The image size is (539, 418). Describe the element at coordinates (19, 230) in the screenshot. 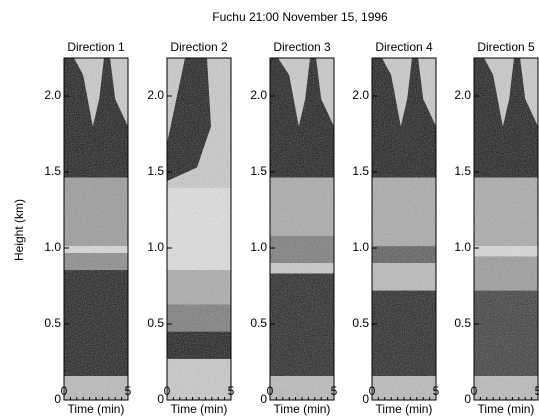

I see `y-axis-title: Height (km)` at that location.